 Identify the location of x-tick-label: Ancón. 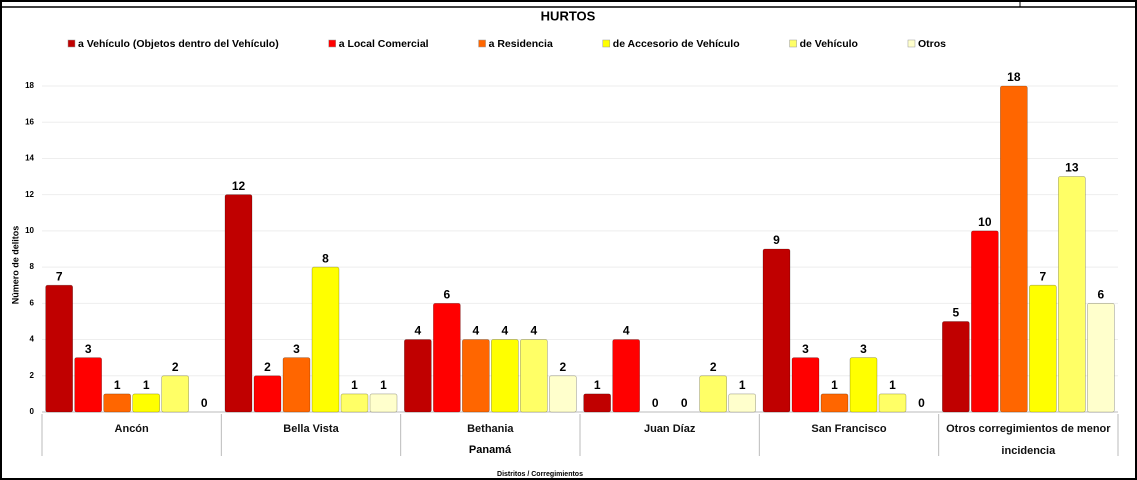
(131, 429).